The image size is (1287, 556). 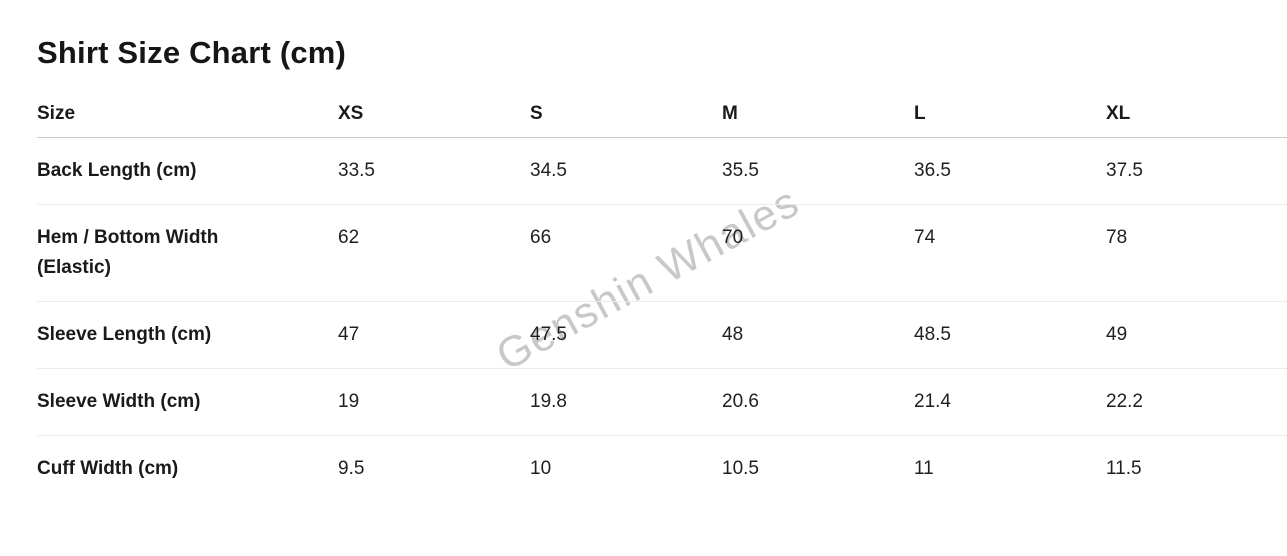 What do you see at coordinates (626, 335) in the screenshot?
I see `table-cell: 47.5` at bounding box center [626, 335].